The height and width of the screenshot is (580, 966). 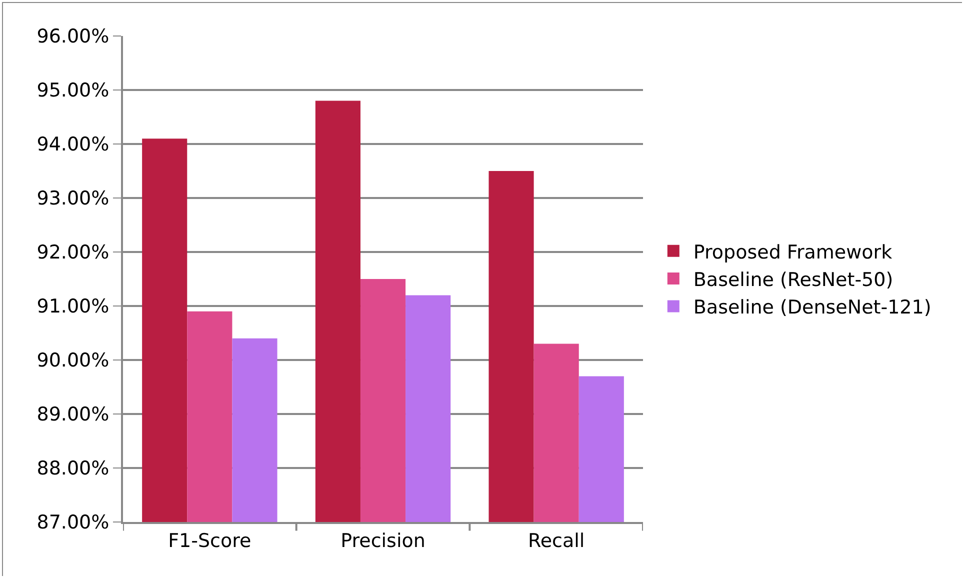 What do you see at coordinates (73, 469) in the screenshot?
I see `y-tick-label: 88.00%` at bounding box center [73, 469].